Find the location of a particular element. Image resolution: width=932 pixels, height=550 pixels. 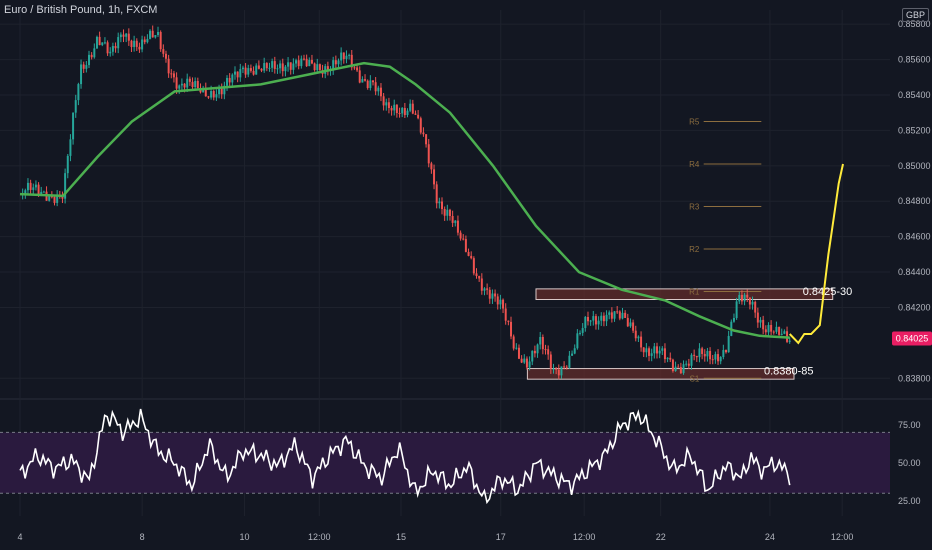

projection-line is located at coordinates (816, 254).